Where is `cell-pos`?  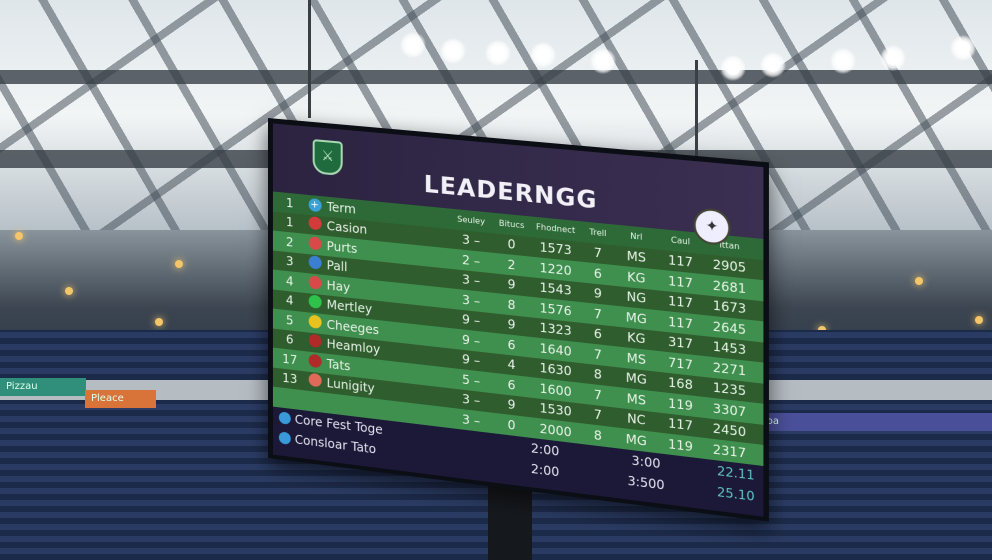 cell-pos is located at coordinates (290, 398).